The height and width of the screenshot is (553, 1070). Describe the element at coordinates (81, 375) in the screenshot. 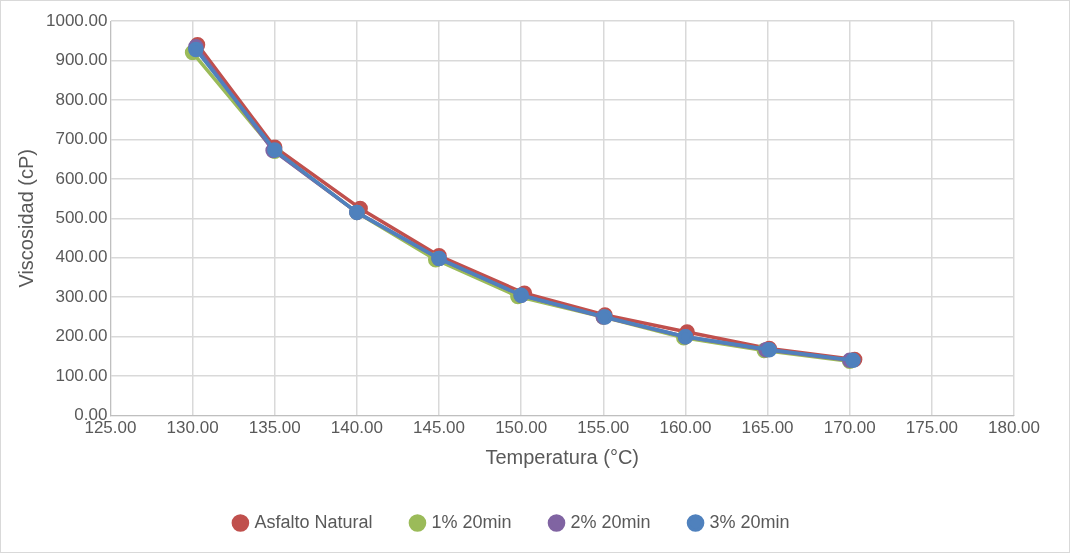

I see `y-tick-label: 100.00` at that location.